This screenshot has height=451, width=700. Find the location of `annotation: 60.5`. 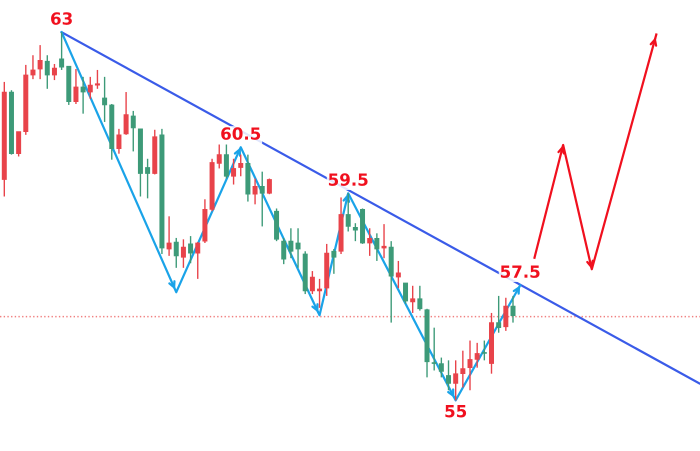

annotation: 60.5 is located at coordinates (240, 133).